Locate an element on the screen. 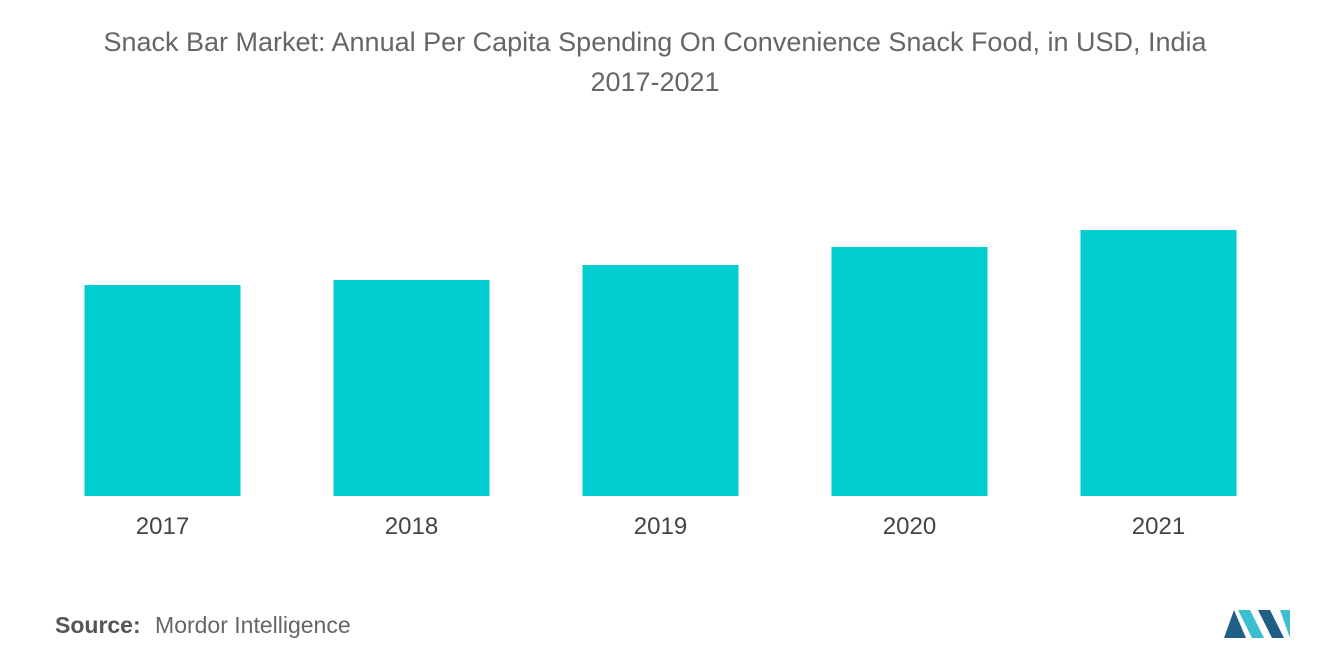  logo-shape-bar is located at coordinates (1285, 624).